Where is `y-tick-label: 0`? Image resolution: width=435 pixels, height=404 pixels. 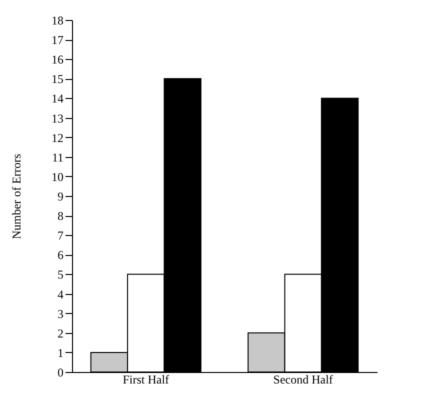 y-tick-label: 0 is located at coordinates (61, 373).